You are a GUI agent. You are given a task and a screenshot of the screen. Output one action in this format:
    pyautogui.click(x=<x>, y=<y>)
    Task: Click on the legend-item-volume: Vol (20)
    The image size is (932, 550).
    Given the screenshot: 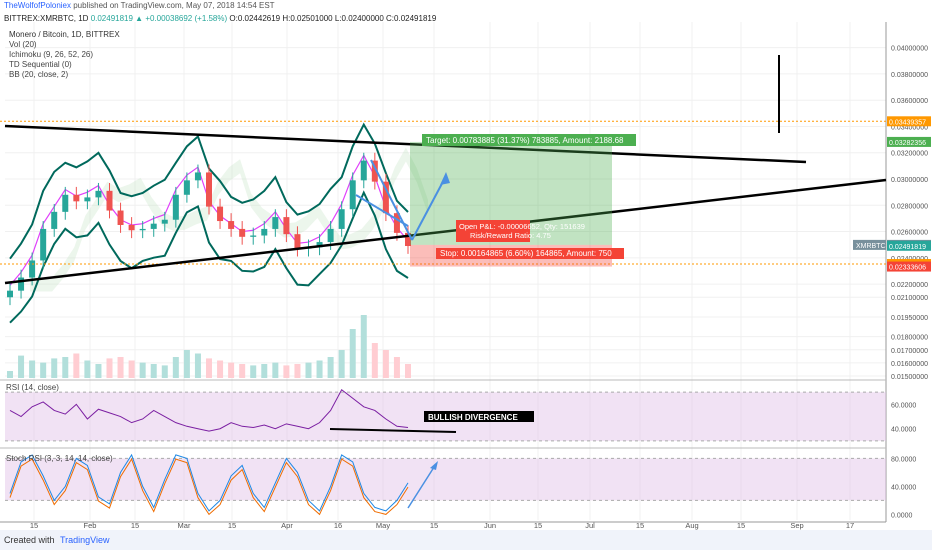 What is the action you would take?
    pyautogui.click(x=23, y=44)
    